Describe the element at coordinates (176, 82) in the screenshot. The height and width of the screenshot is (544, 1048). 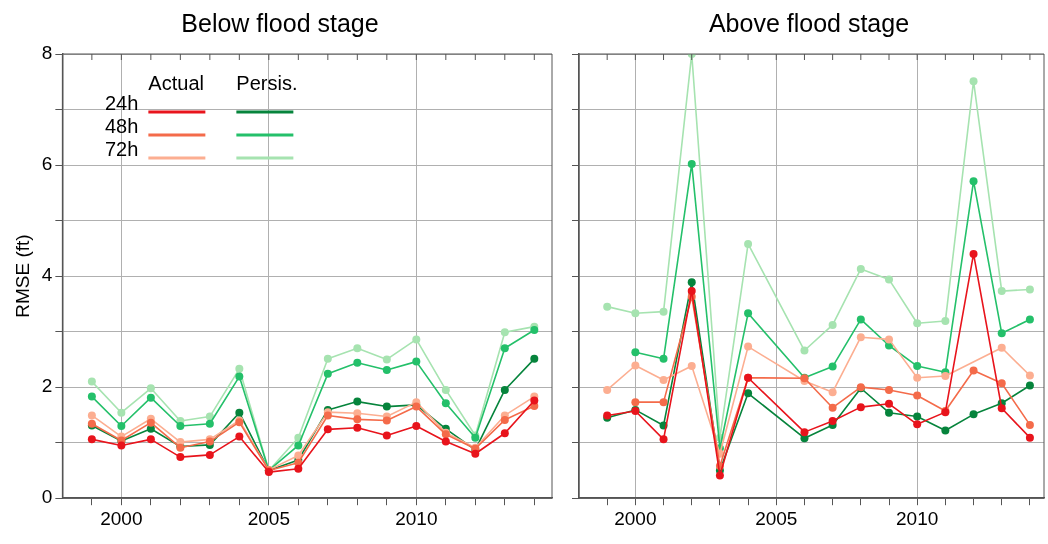
I see `annotation: Actual` at that location.